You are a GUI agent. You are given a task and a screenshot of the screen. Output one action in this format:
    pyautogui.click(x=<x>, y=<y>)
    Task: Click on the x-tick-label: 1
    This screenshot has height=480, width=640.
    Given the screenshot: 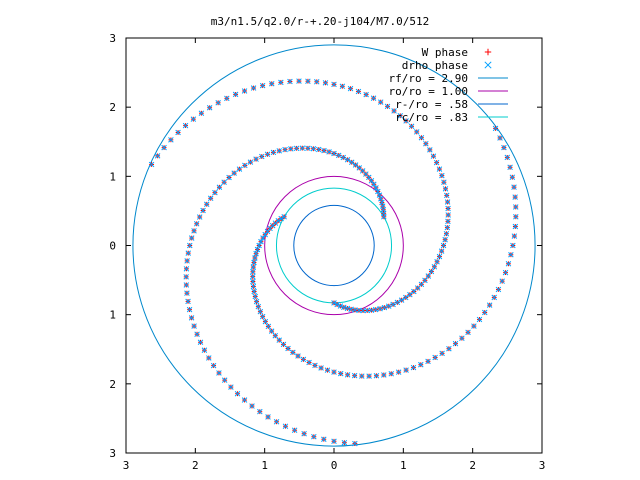 What is the action you would take?
    pyautogui.click(x=264, y=465)
    